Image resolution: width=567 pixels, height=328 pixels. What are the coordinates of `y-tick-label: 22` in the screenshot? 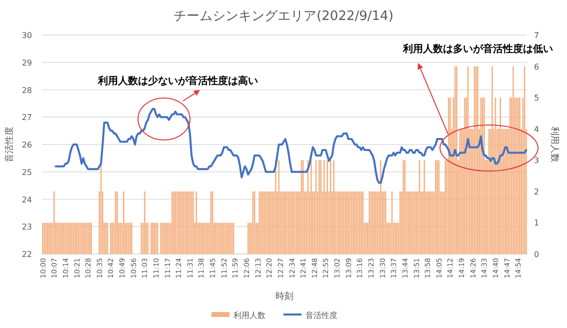 It's located at (27, 254).